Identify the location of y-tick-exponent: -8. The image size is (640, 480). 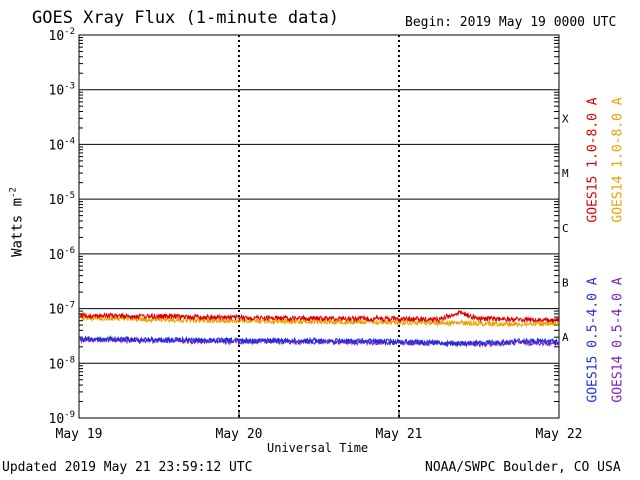
(69, 360).